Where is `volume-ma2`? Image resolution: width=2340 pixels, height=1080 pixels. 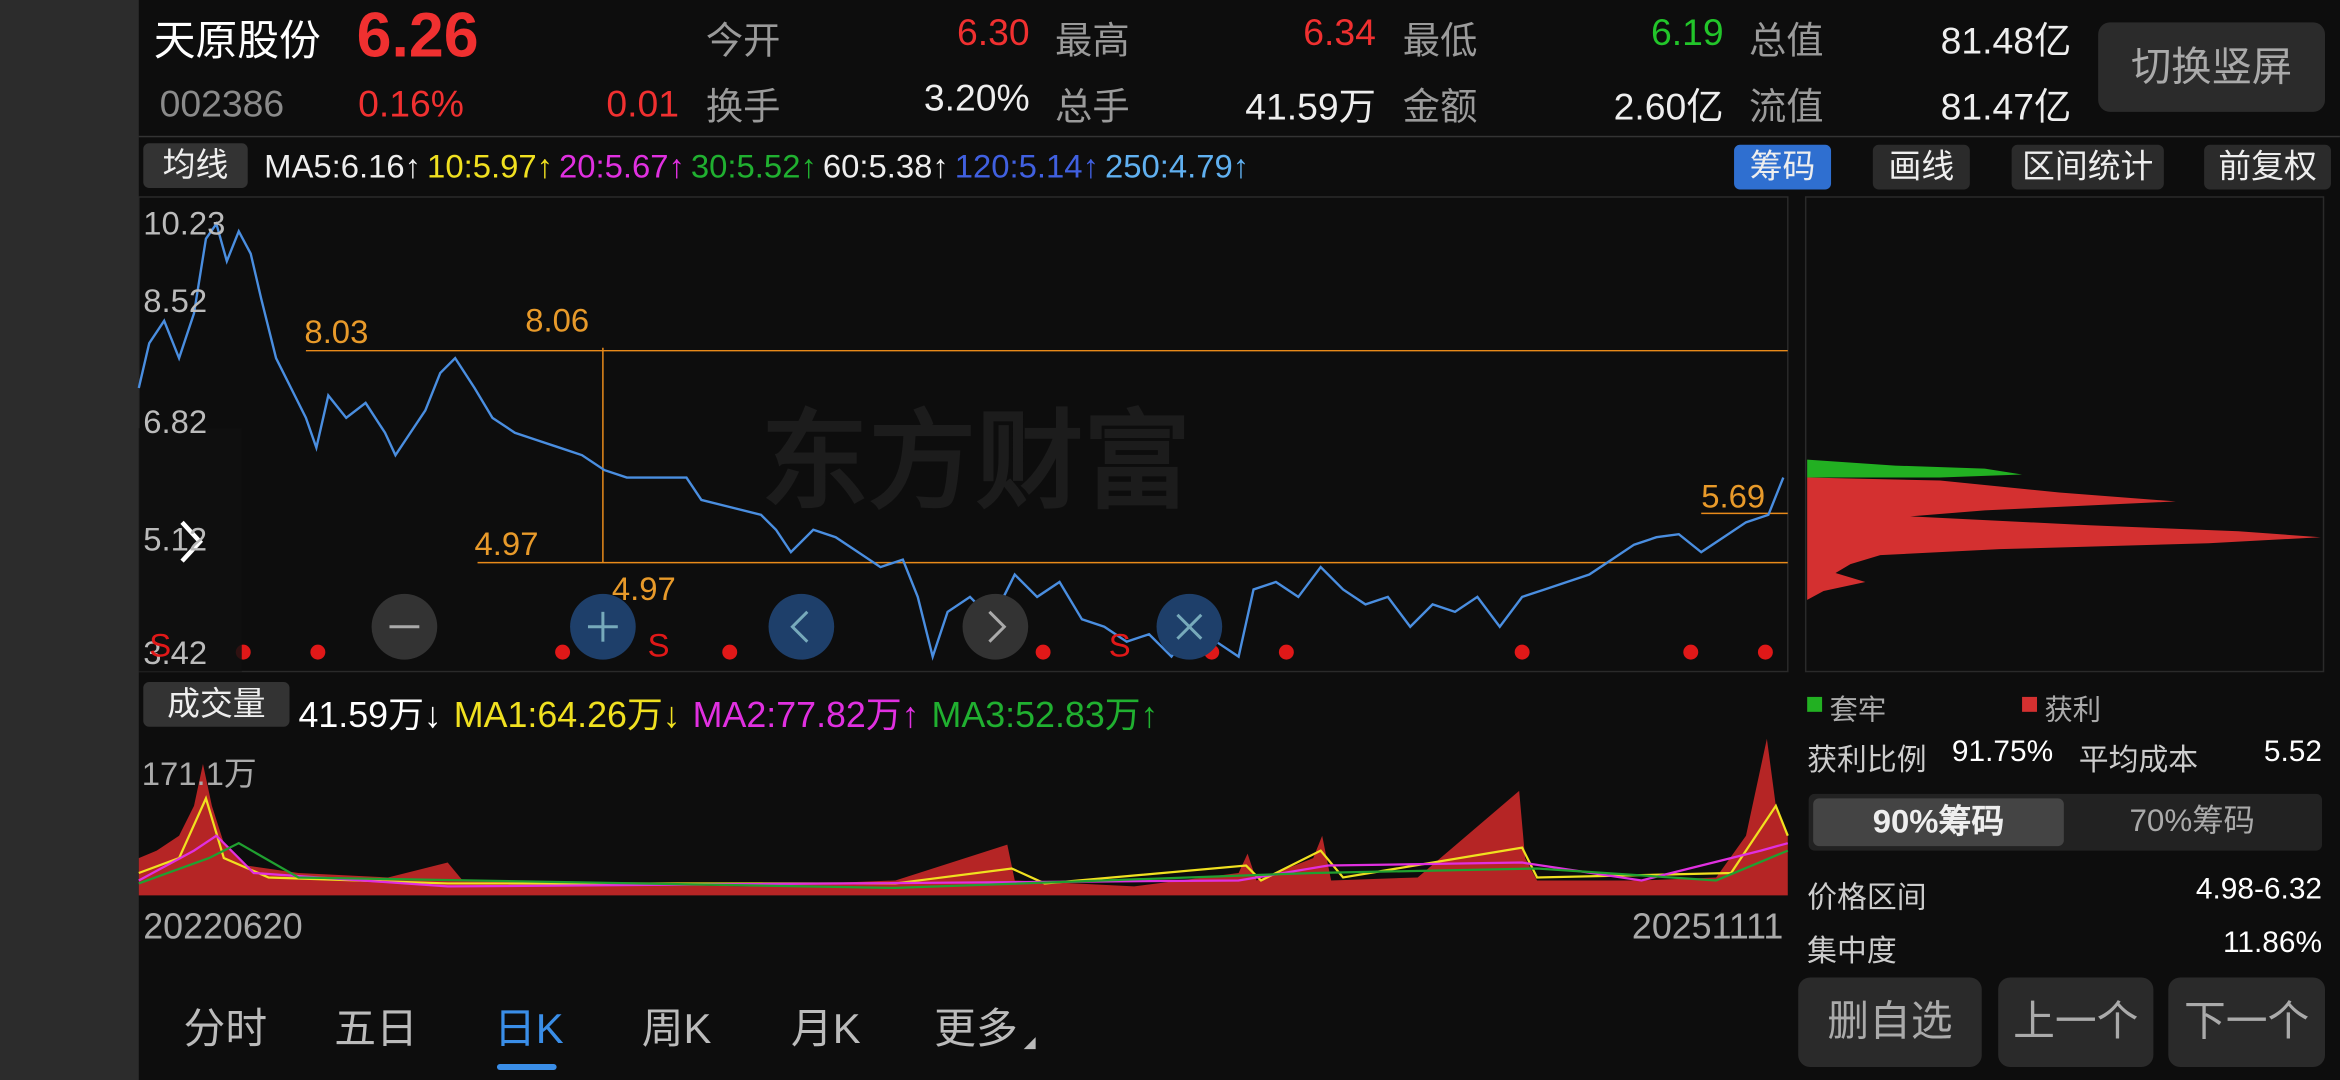 volume-ma2 is located at coordinates (963, 861).